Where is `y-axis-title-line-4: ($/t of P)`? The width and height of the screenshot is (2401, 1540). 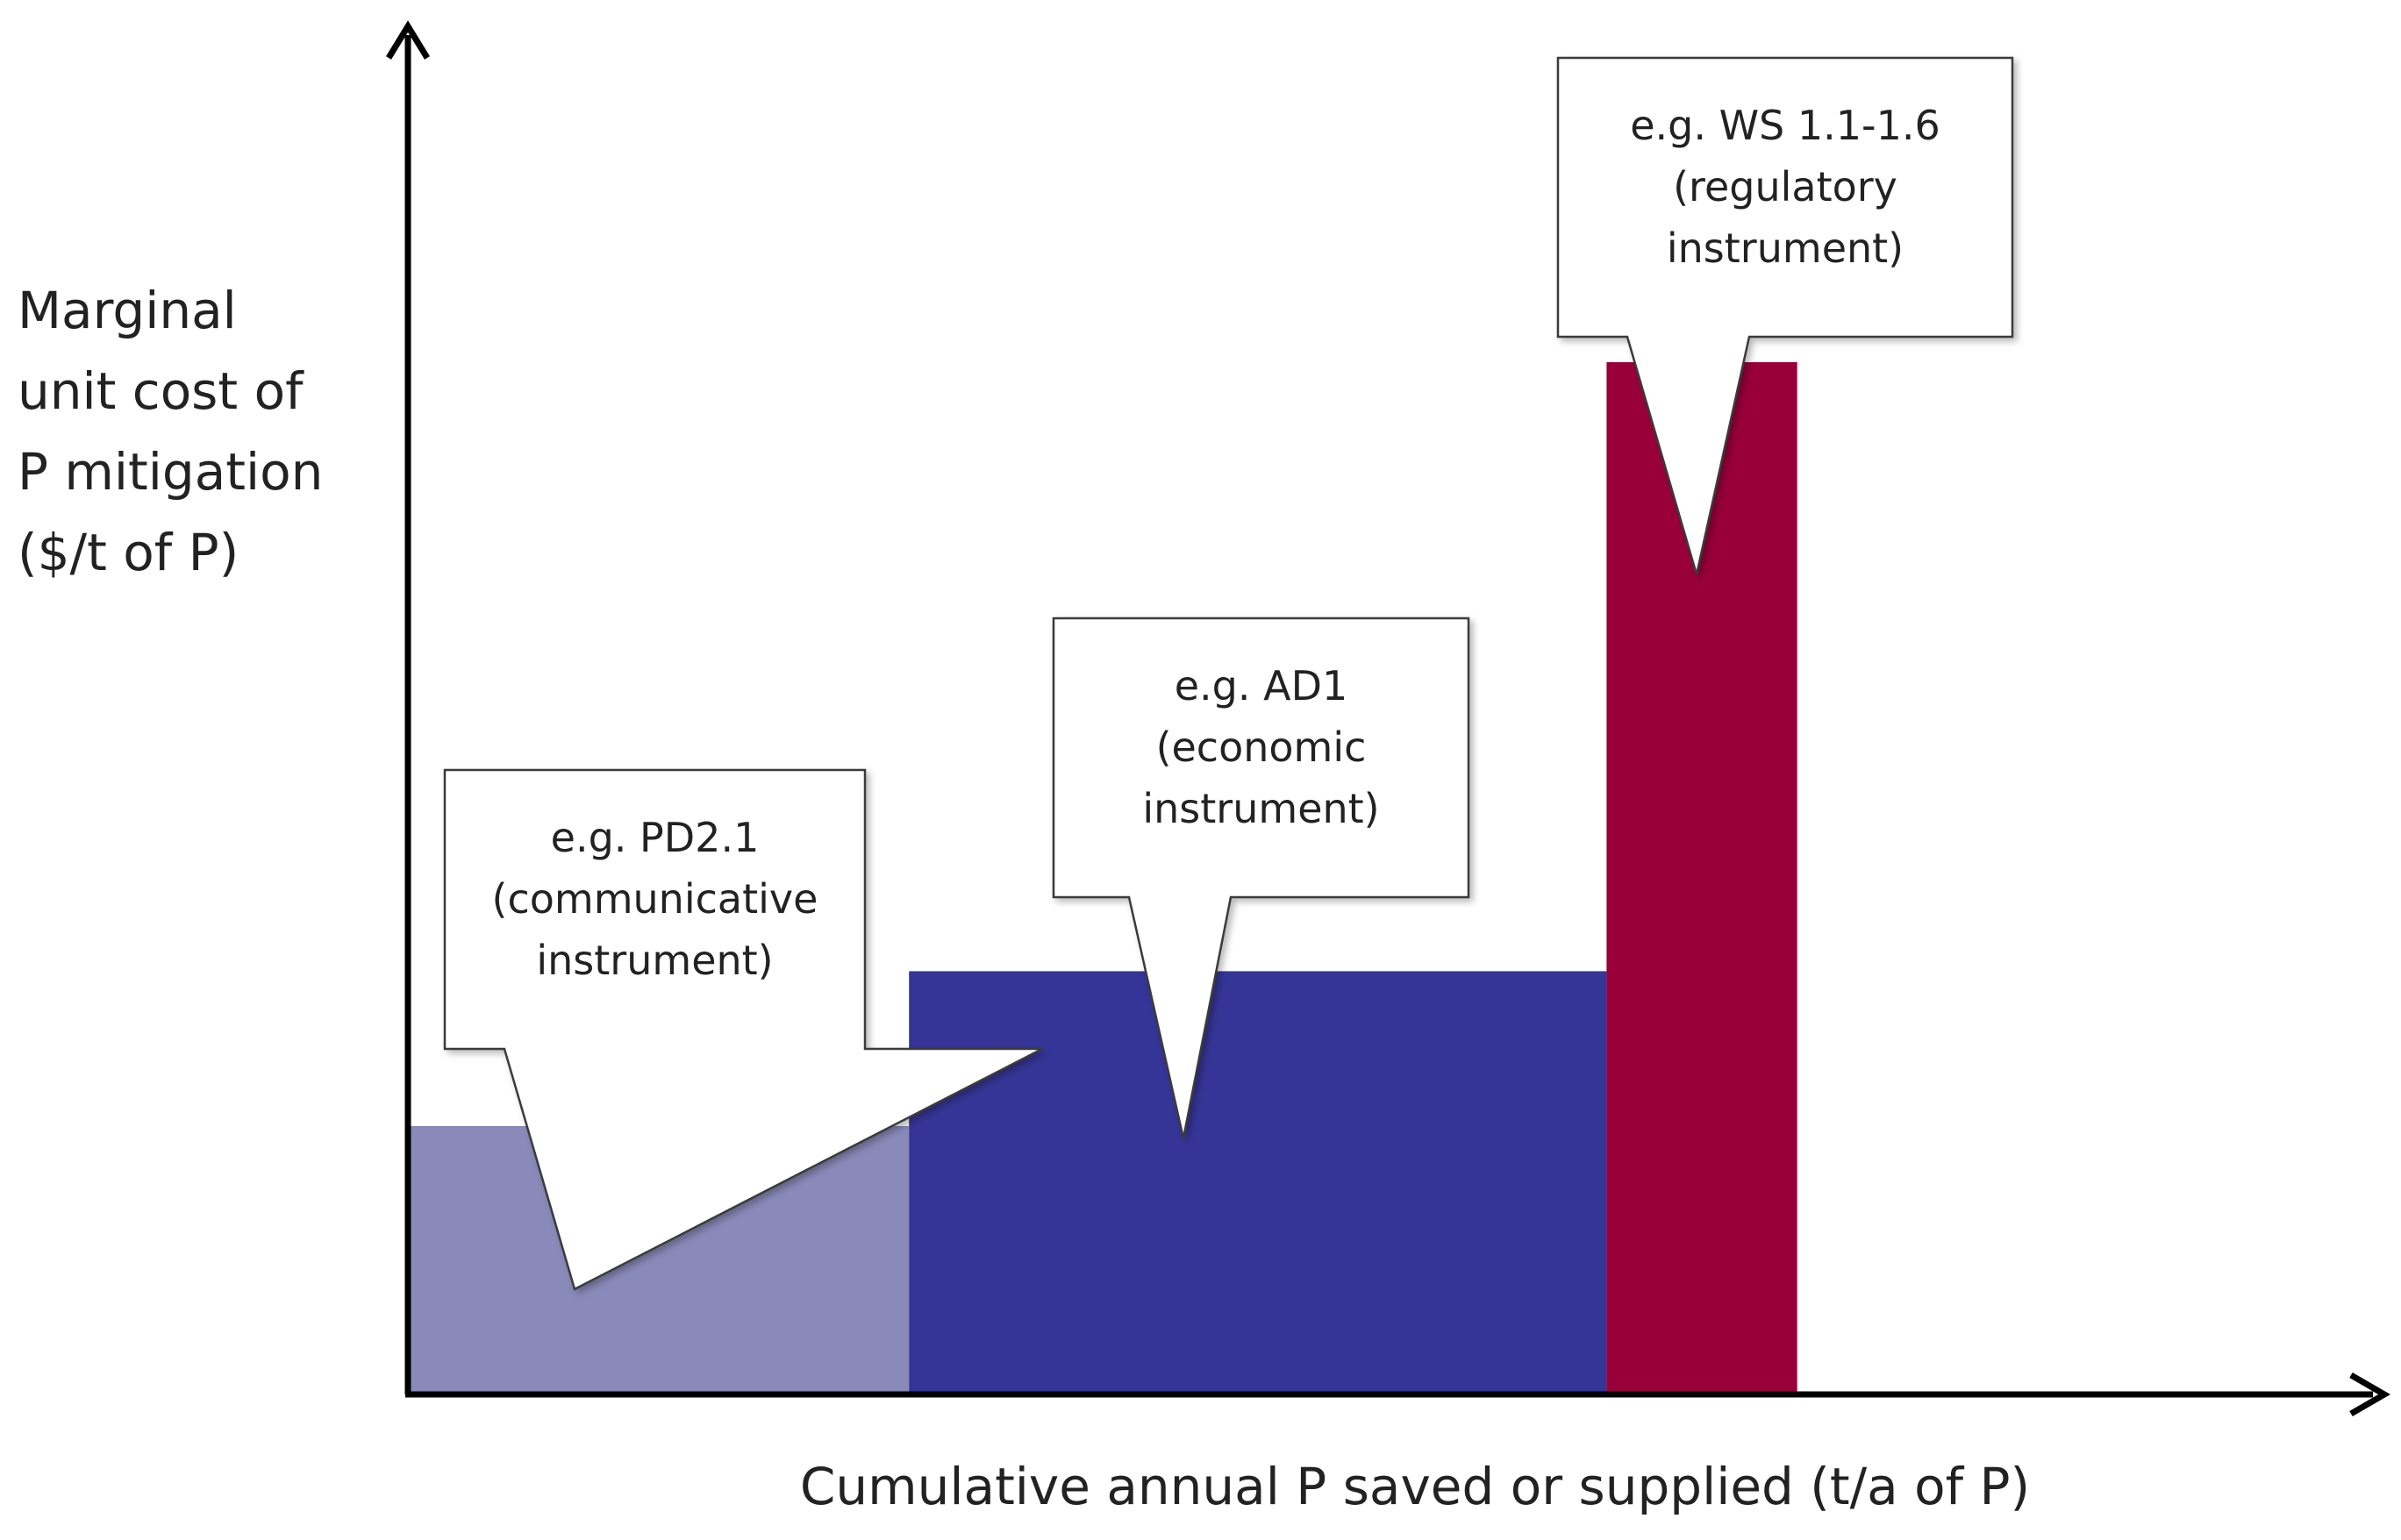
y-axis-title-line-4: ($/t of P) is located at coordinates (128, 552).